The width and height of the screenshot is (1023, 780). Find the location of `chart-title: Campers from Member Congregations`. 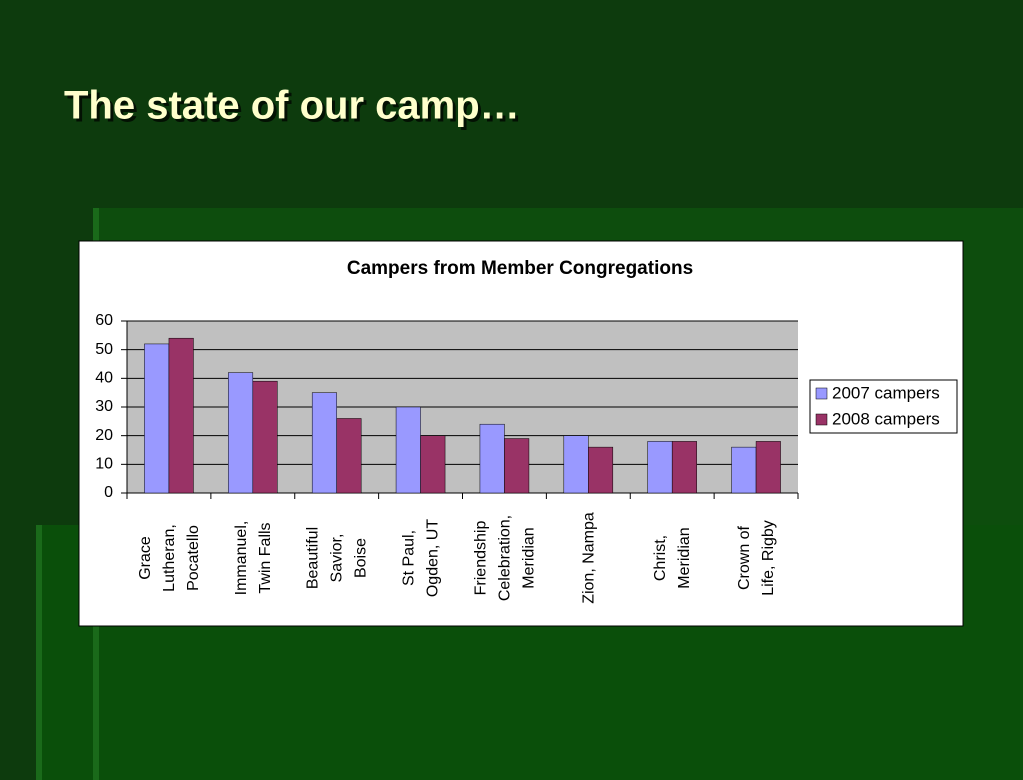

chart-title: Campers from Member Congregations is located at coordinates (520, 268).